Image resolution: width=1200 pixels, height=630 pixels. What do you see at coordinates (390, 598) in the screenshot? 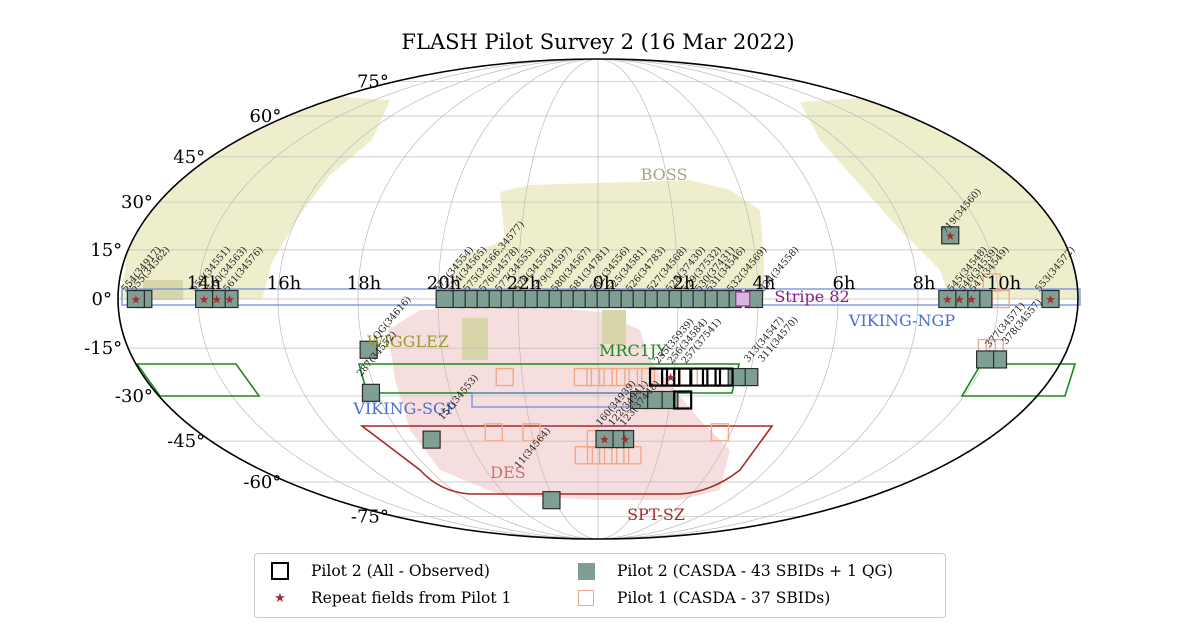
I see `legend-item-repeat: ★ Repeat fields from Pilot 1` at bounding box center [390, 598].